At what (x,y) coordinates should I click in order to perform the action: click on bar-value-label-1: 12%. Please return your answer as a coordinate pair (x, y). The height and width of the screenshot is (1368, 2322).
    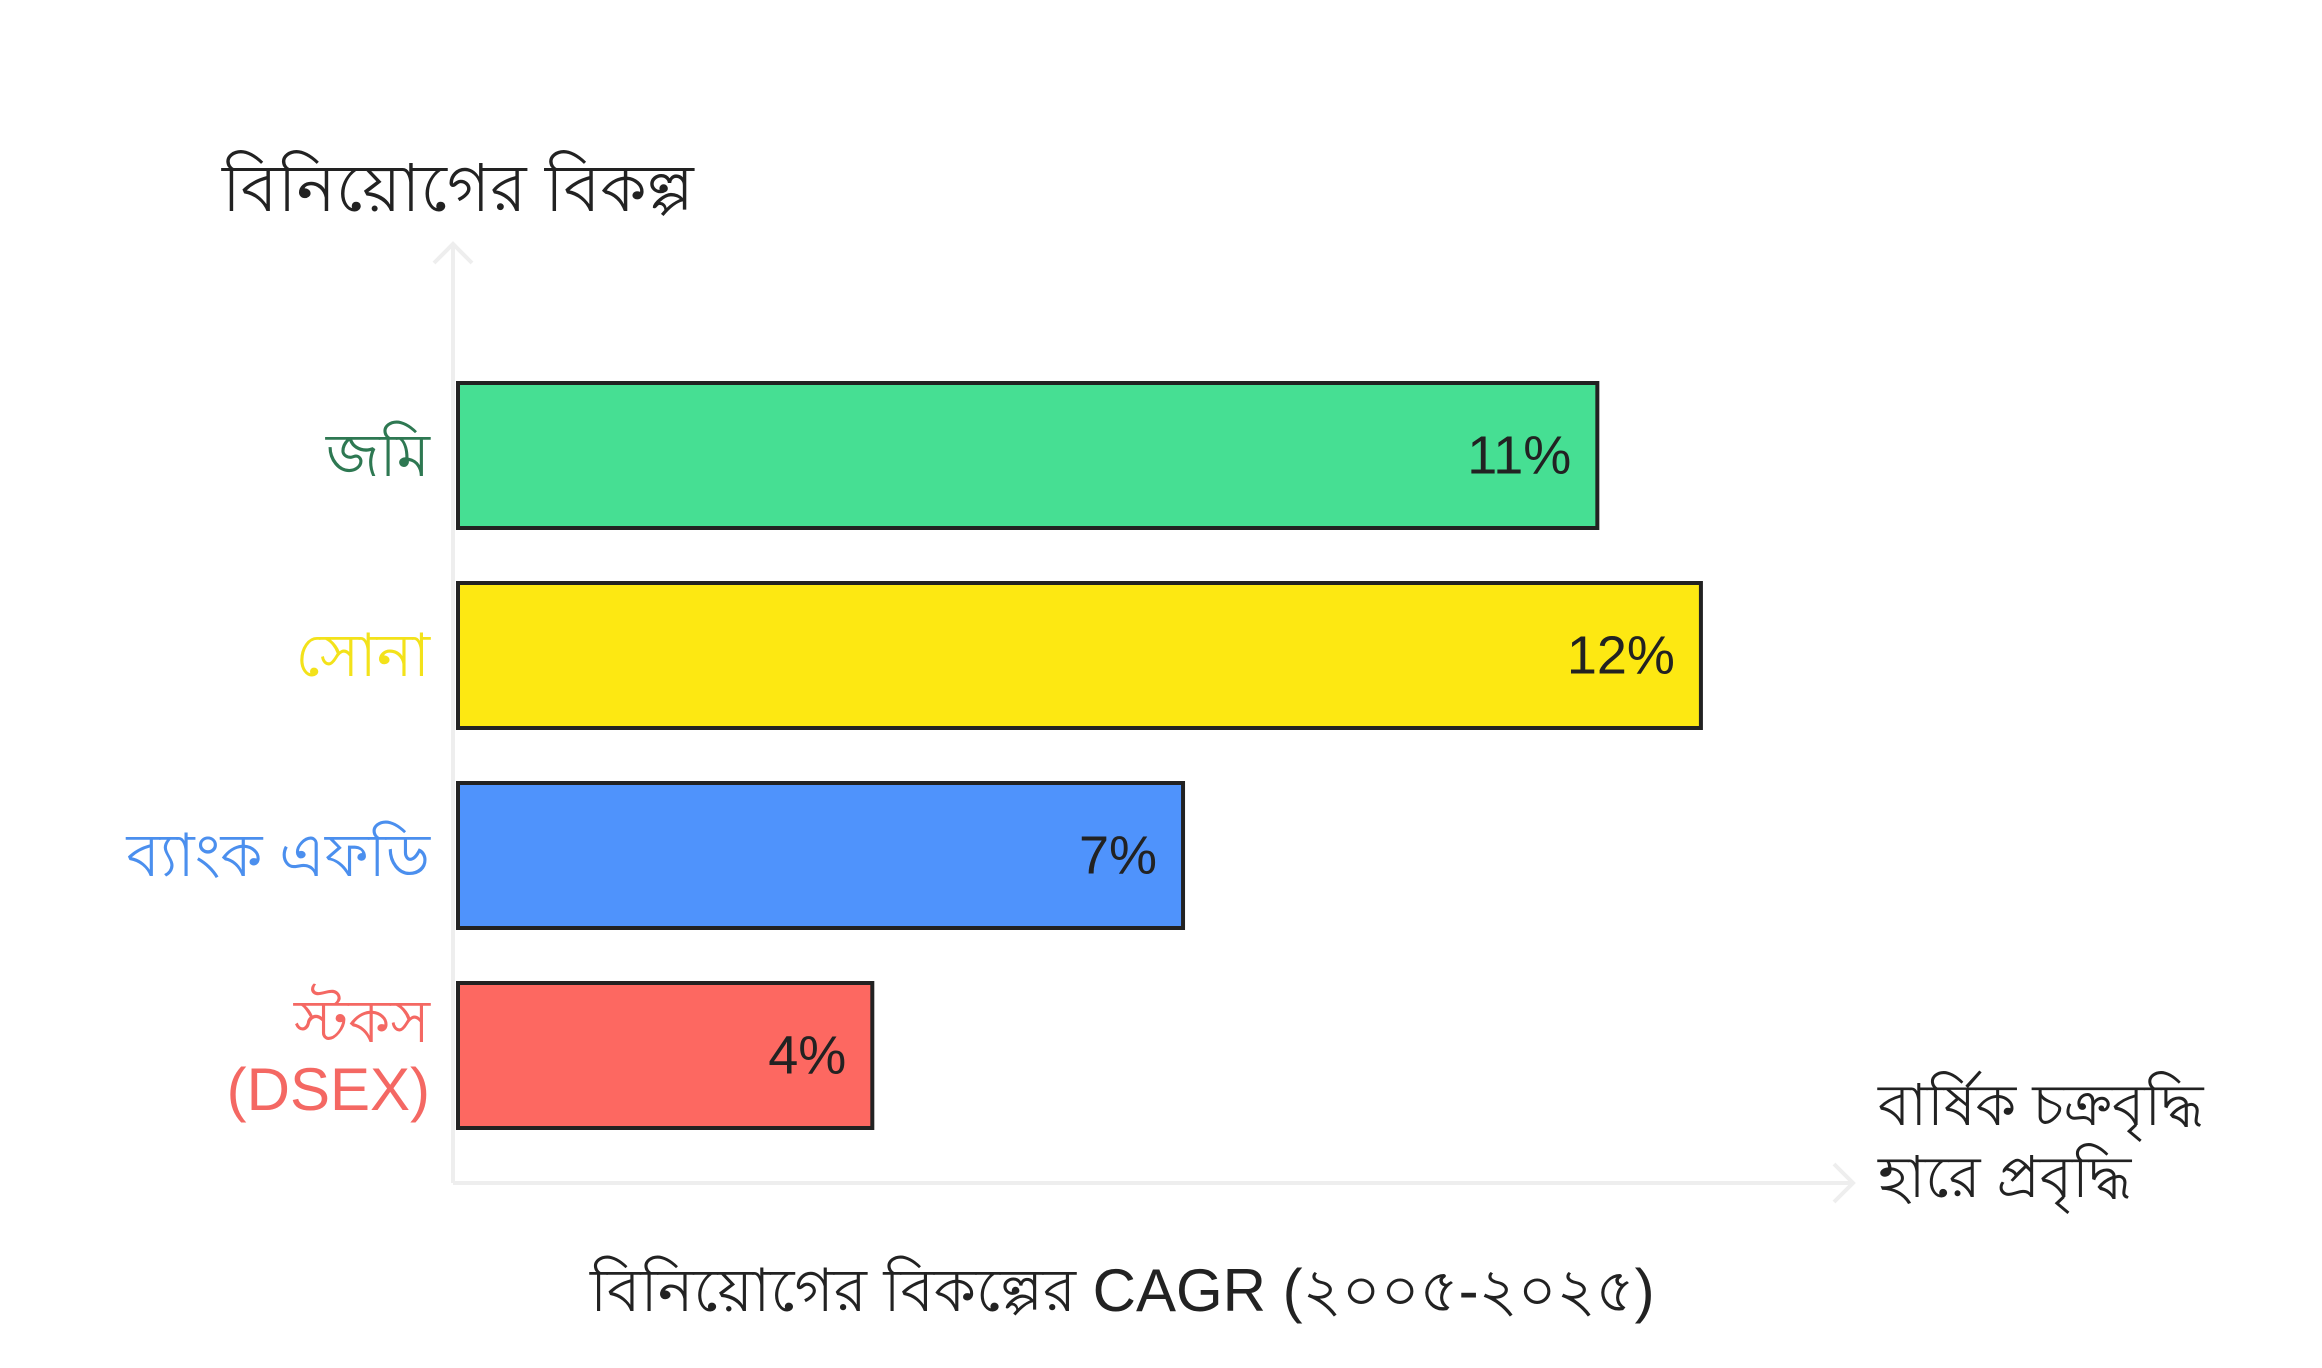
    Looking at the image, I should click on (1621, 656).